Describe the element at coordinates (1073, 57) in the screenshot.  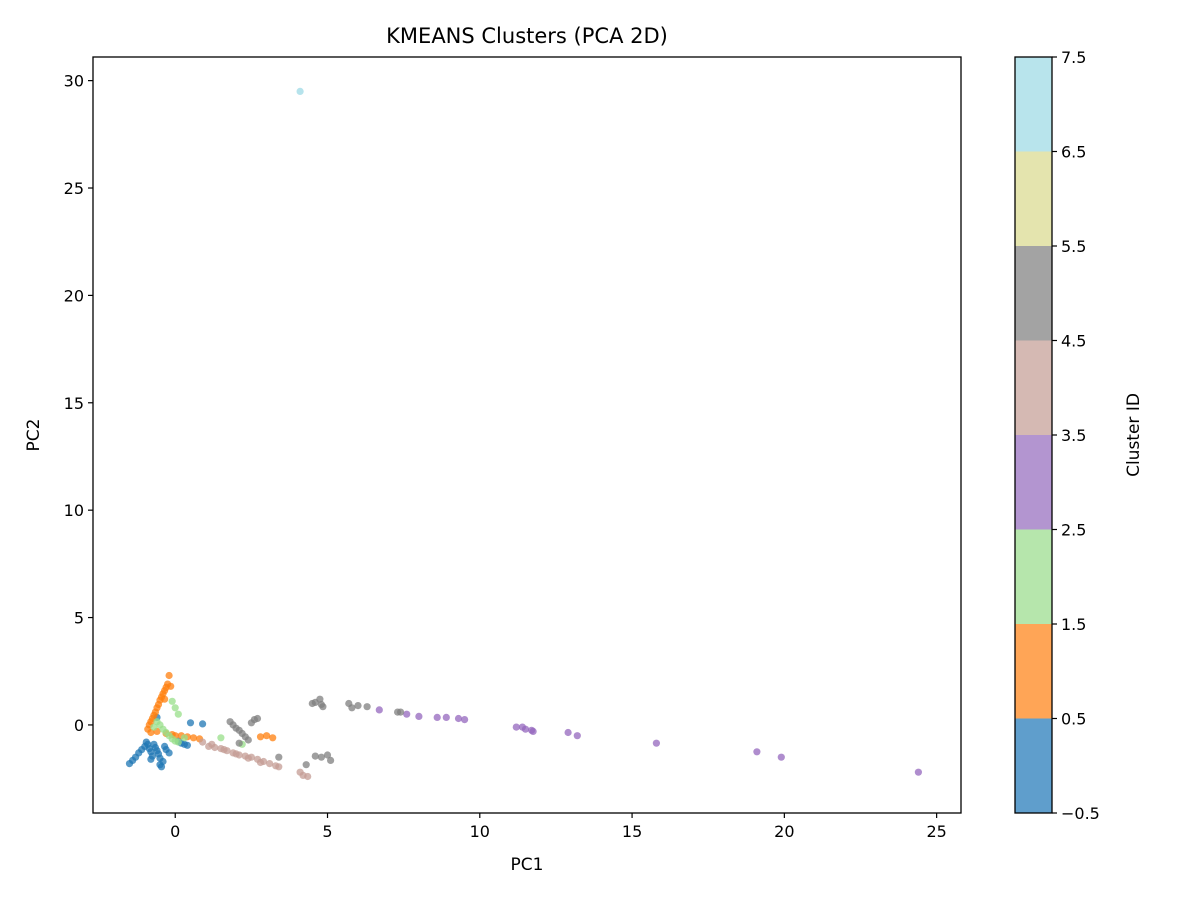
I see `colorbar-tick-label-8: 7.5` at that location.